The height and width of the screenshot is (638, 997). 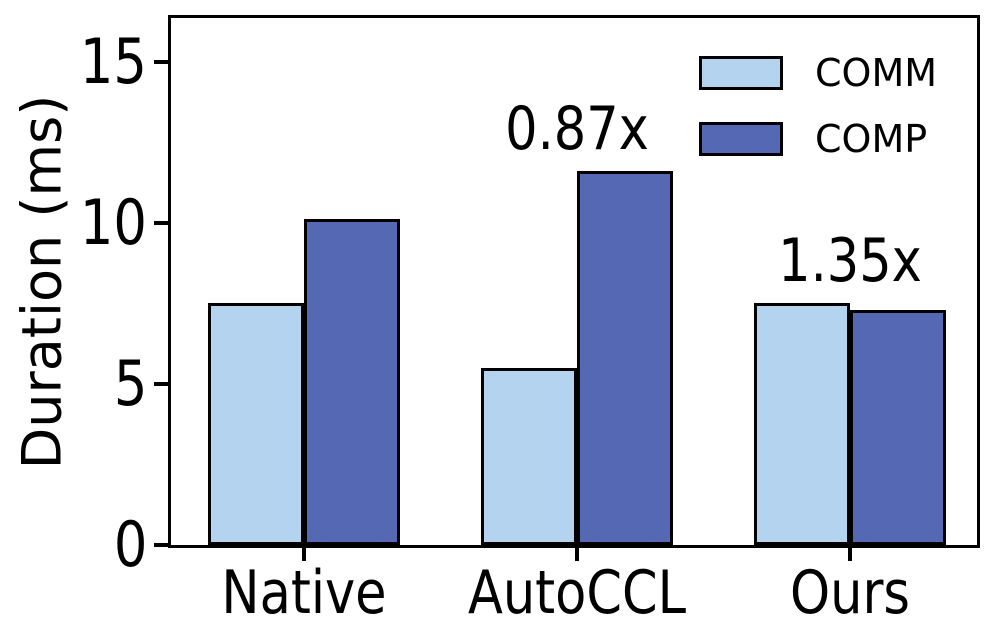 I want to click on bar-autoccl-comm, so click(x=529, y=456).